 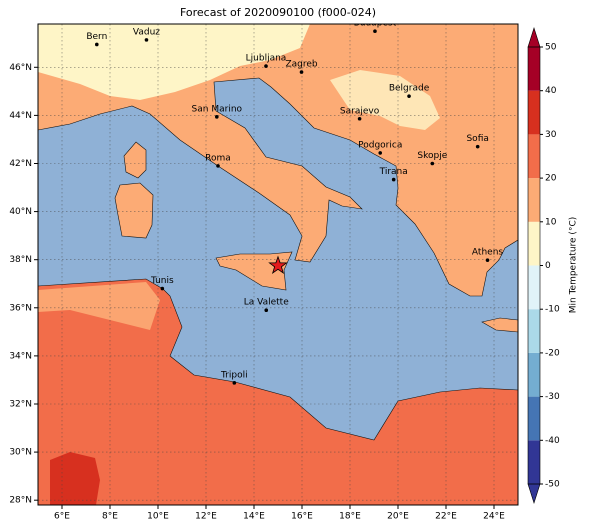 I want to click on colorbar-tick-label: -20, so click(x=552, y=353).